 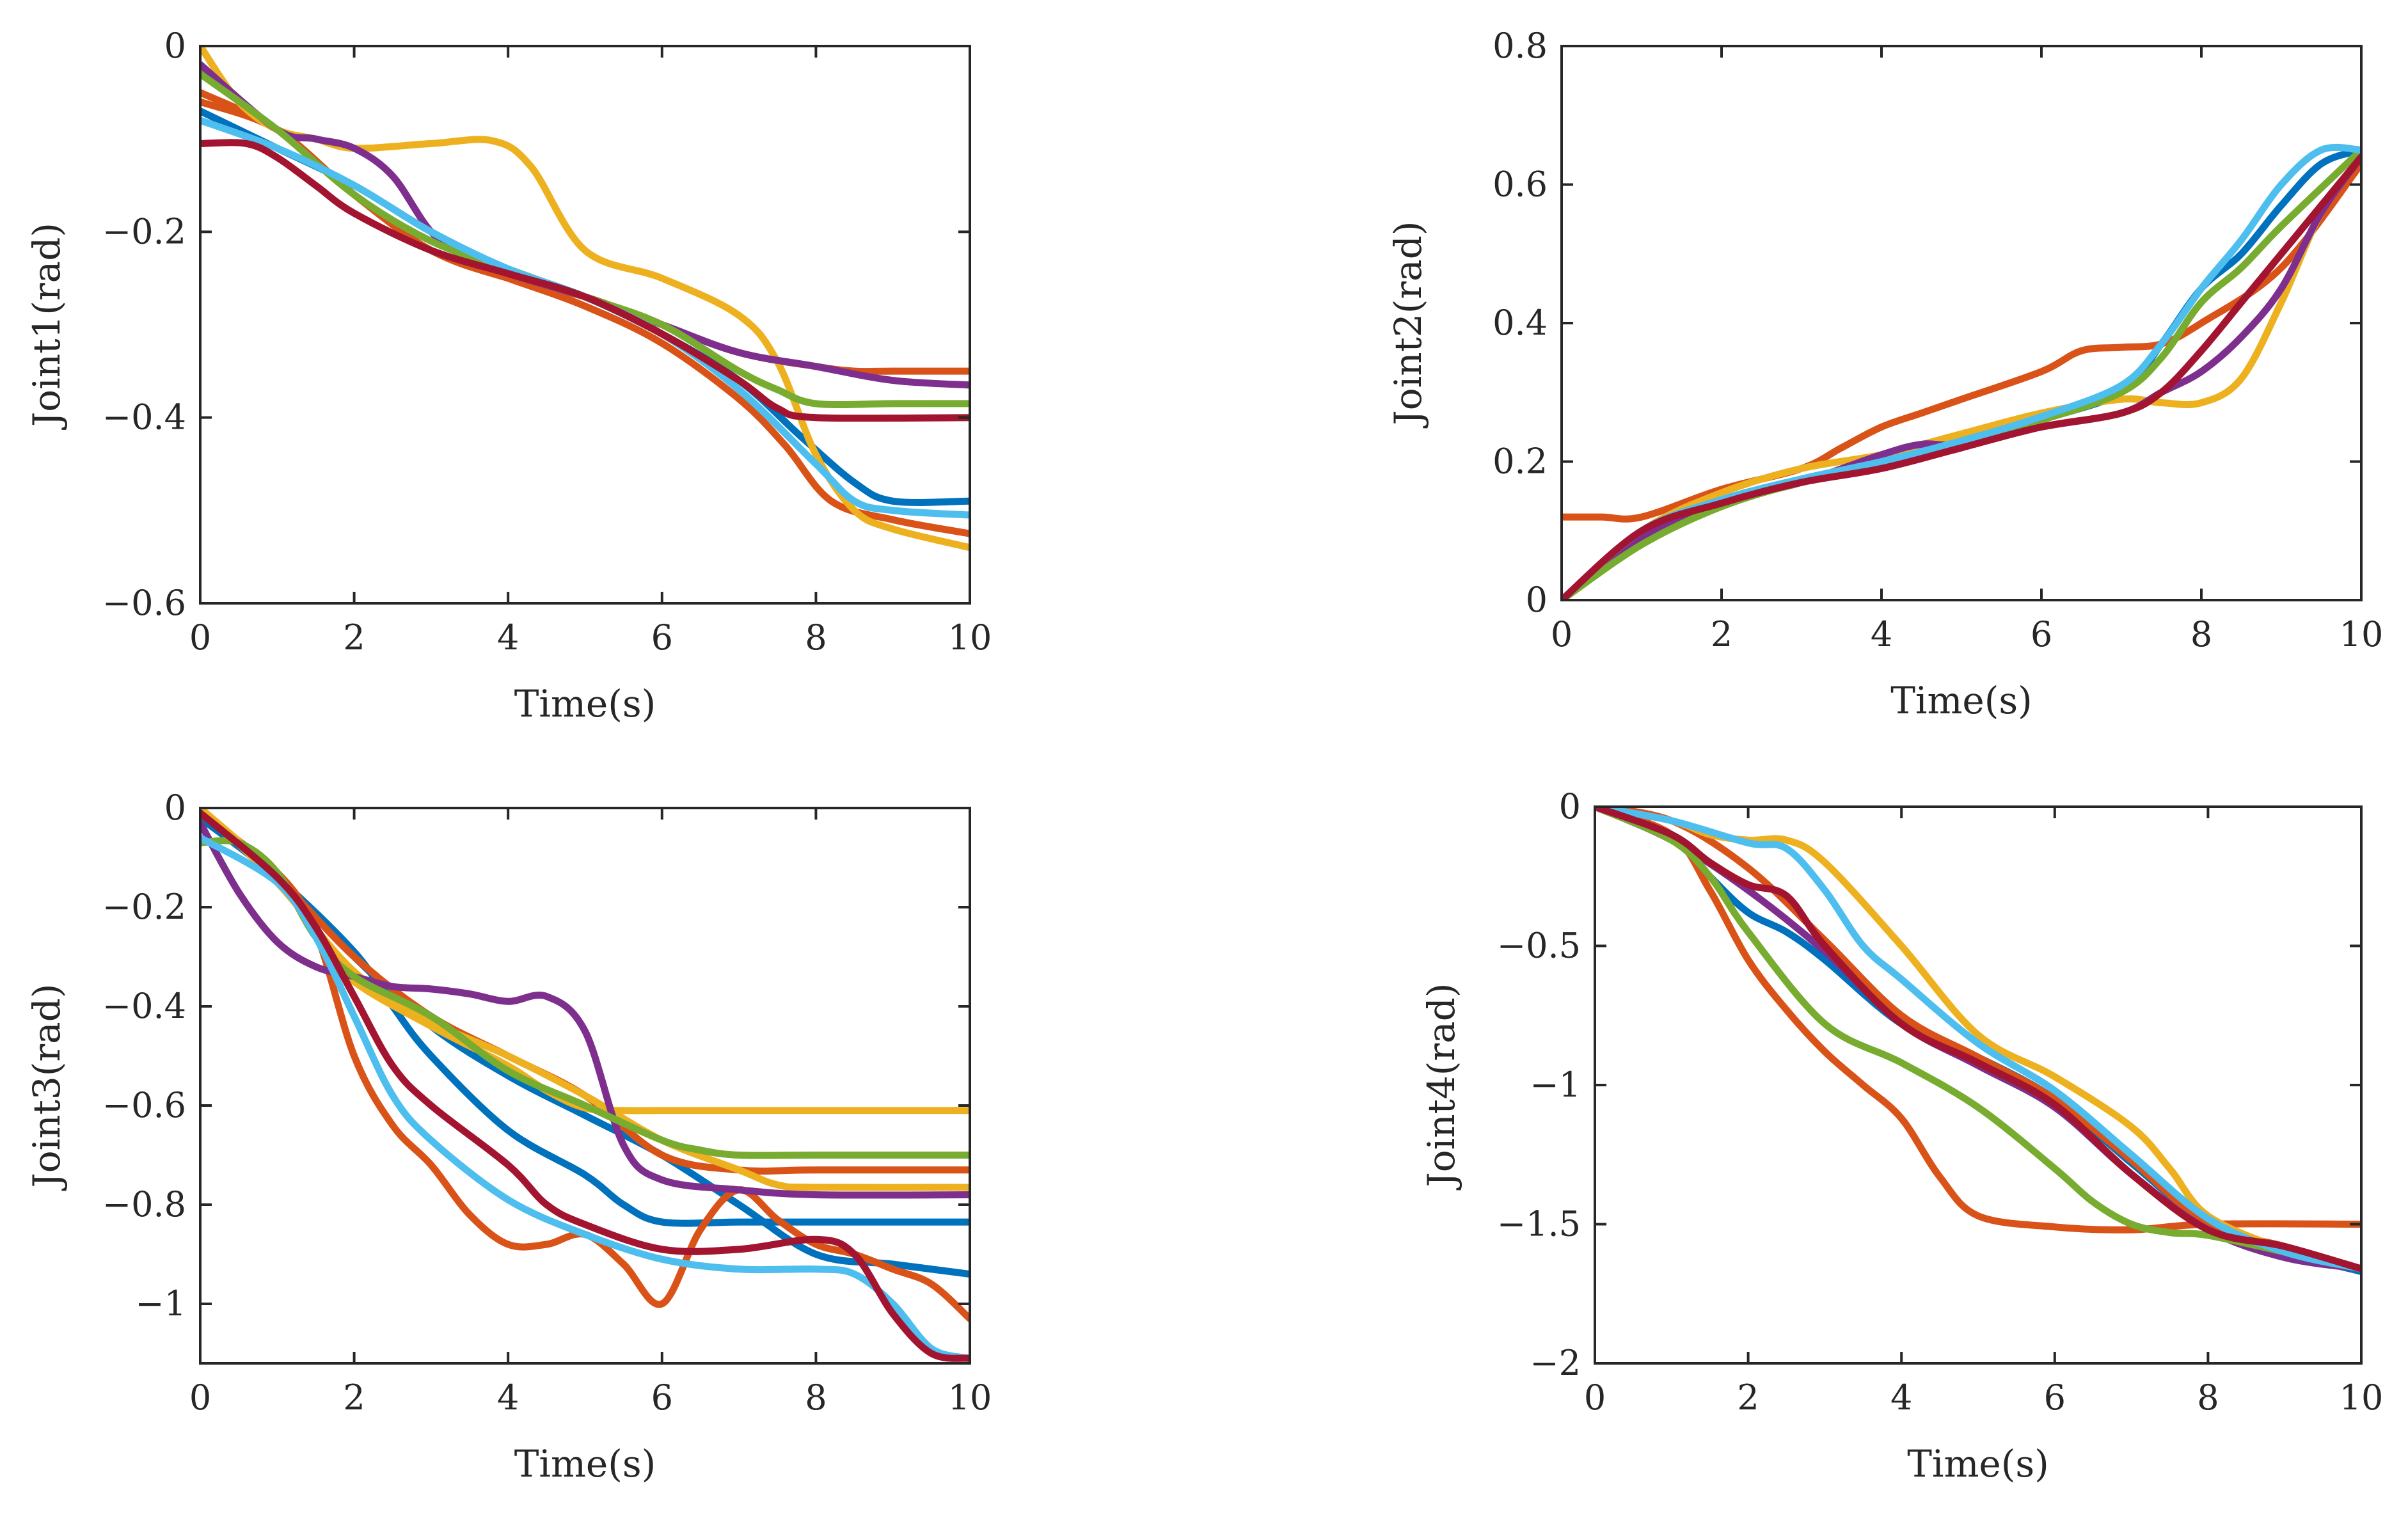 What do you see at coordinates (1961, 341) in the screenshot?
I see `series-line-orange` at bounding box center [1961, 341].